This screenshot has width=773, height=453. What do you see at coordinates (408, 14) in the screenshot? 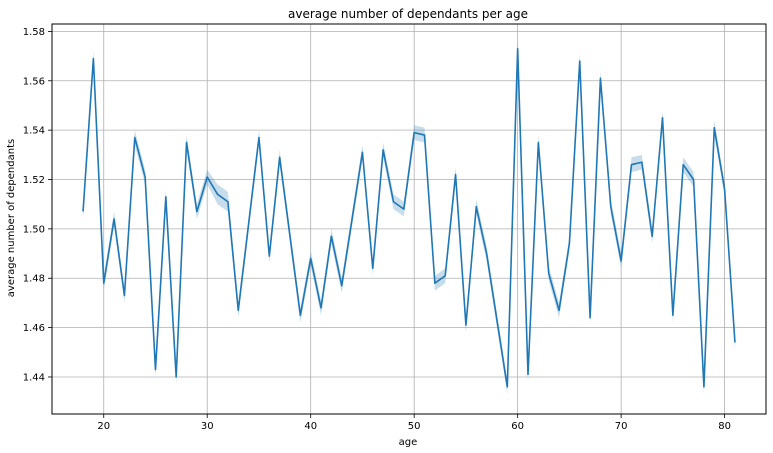
I see `chart-title: average number of dependants per age` at bounding box center [408, 14].